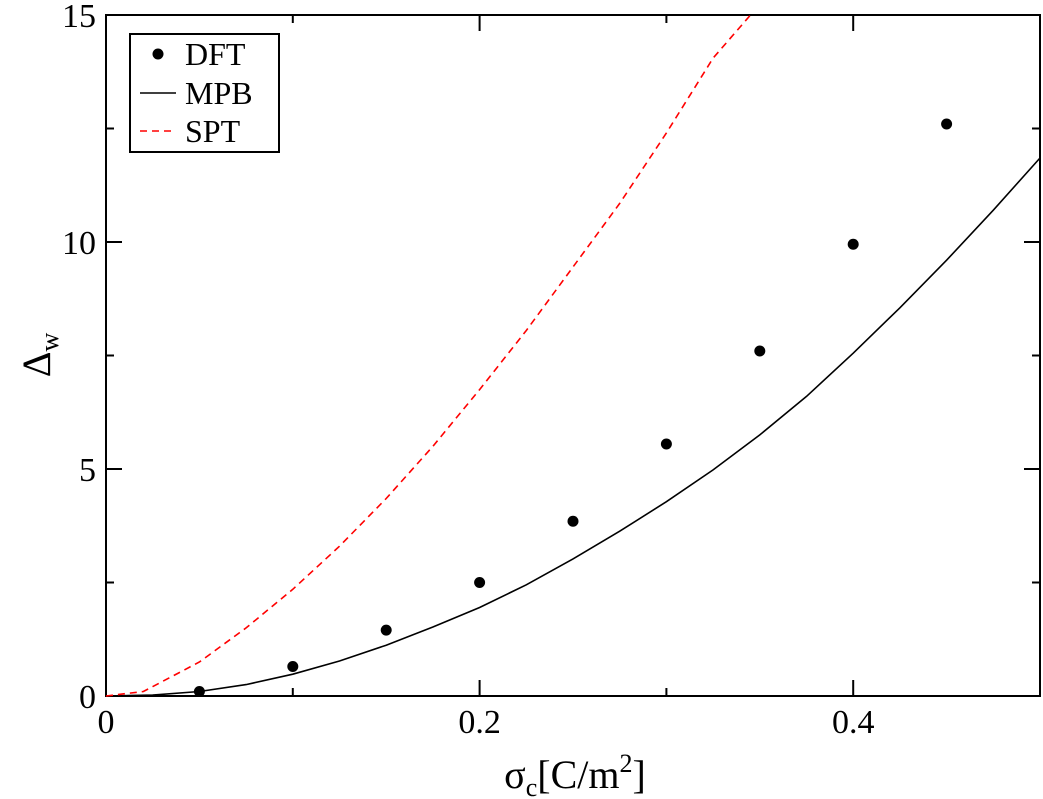  What do you see at coordinates (219, 93) in the screenshot?
I see `legend-mpb-label: MPB` at bounding box center [219, 93].